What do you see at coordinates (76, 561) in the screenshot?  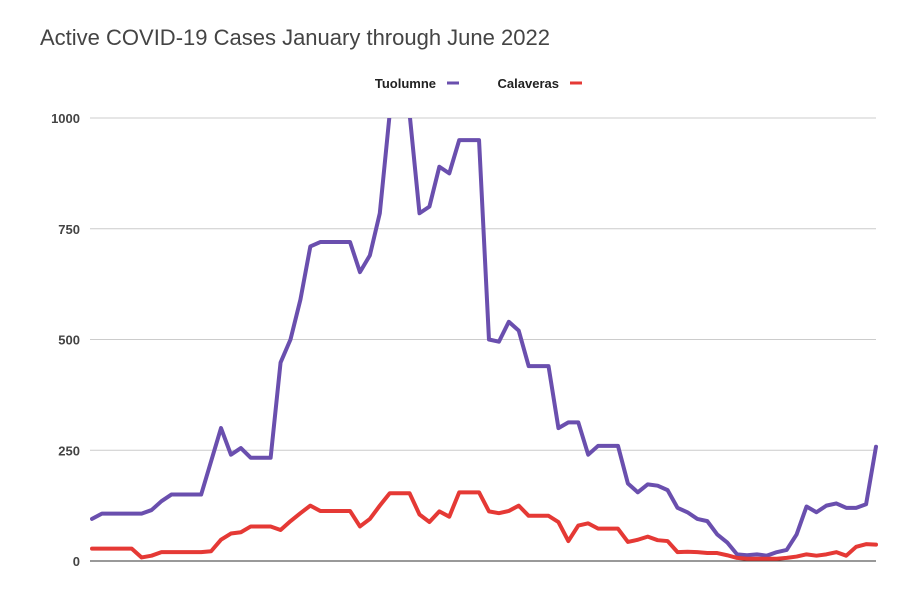 I see `y-tick-label-0: 0` at bounding box center [76, 561].